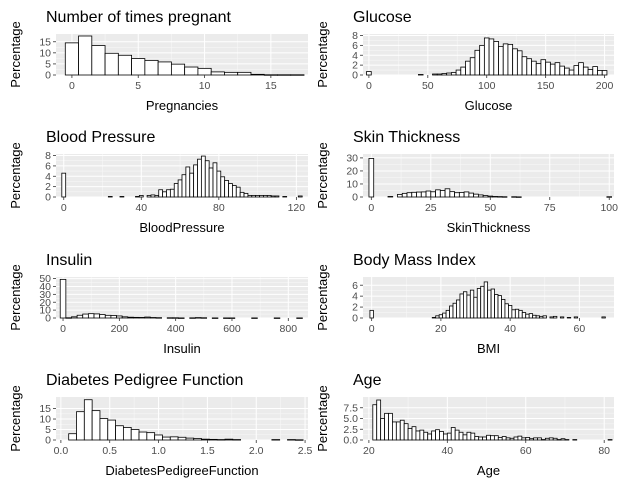  What do you see at coordinates (431, 208) in the screenshot?
I see `x-tick-label: 25` at bounding box center [431, 208].